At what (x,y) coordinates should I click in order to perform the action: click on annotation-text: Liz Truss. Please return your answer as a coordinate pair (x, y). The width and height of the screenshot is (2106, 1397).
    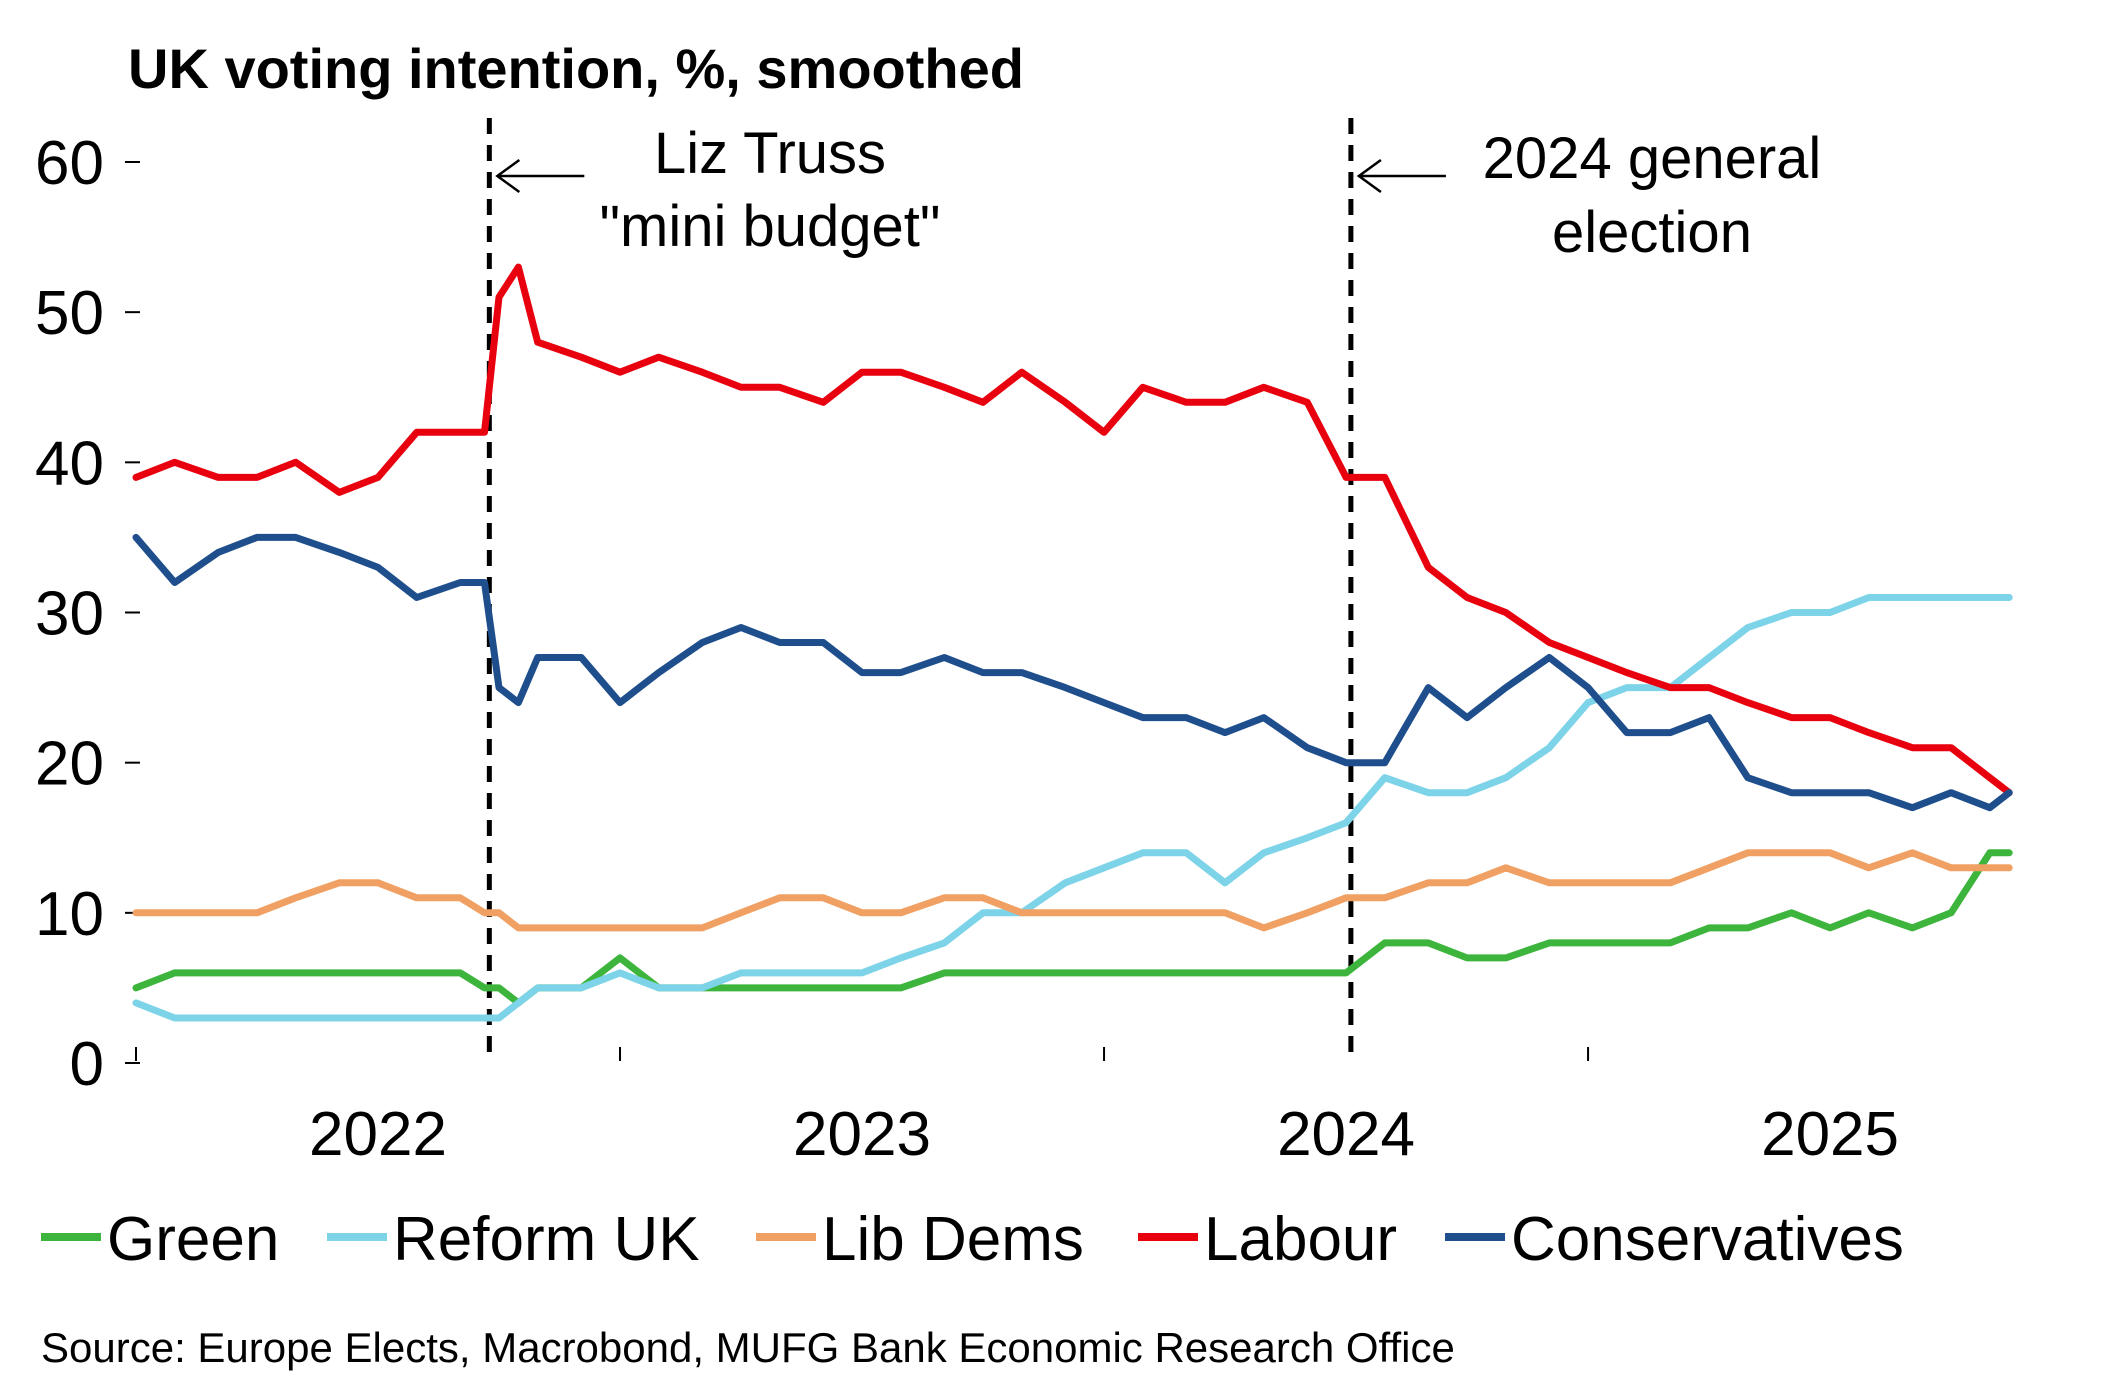
    Looking at the image, I should click on (770, 153).